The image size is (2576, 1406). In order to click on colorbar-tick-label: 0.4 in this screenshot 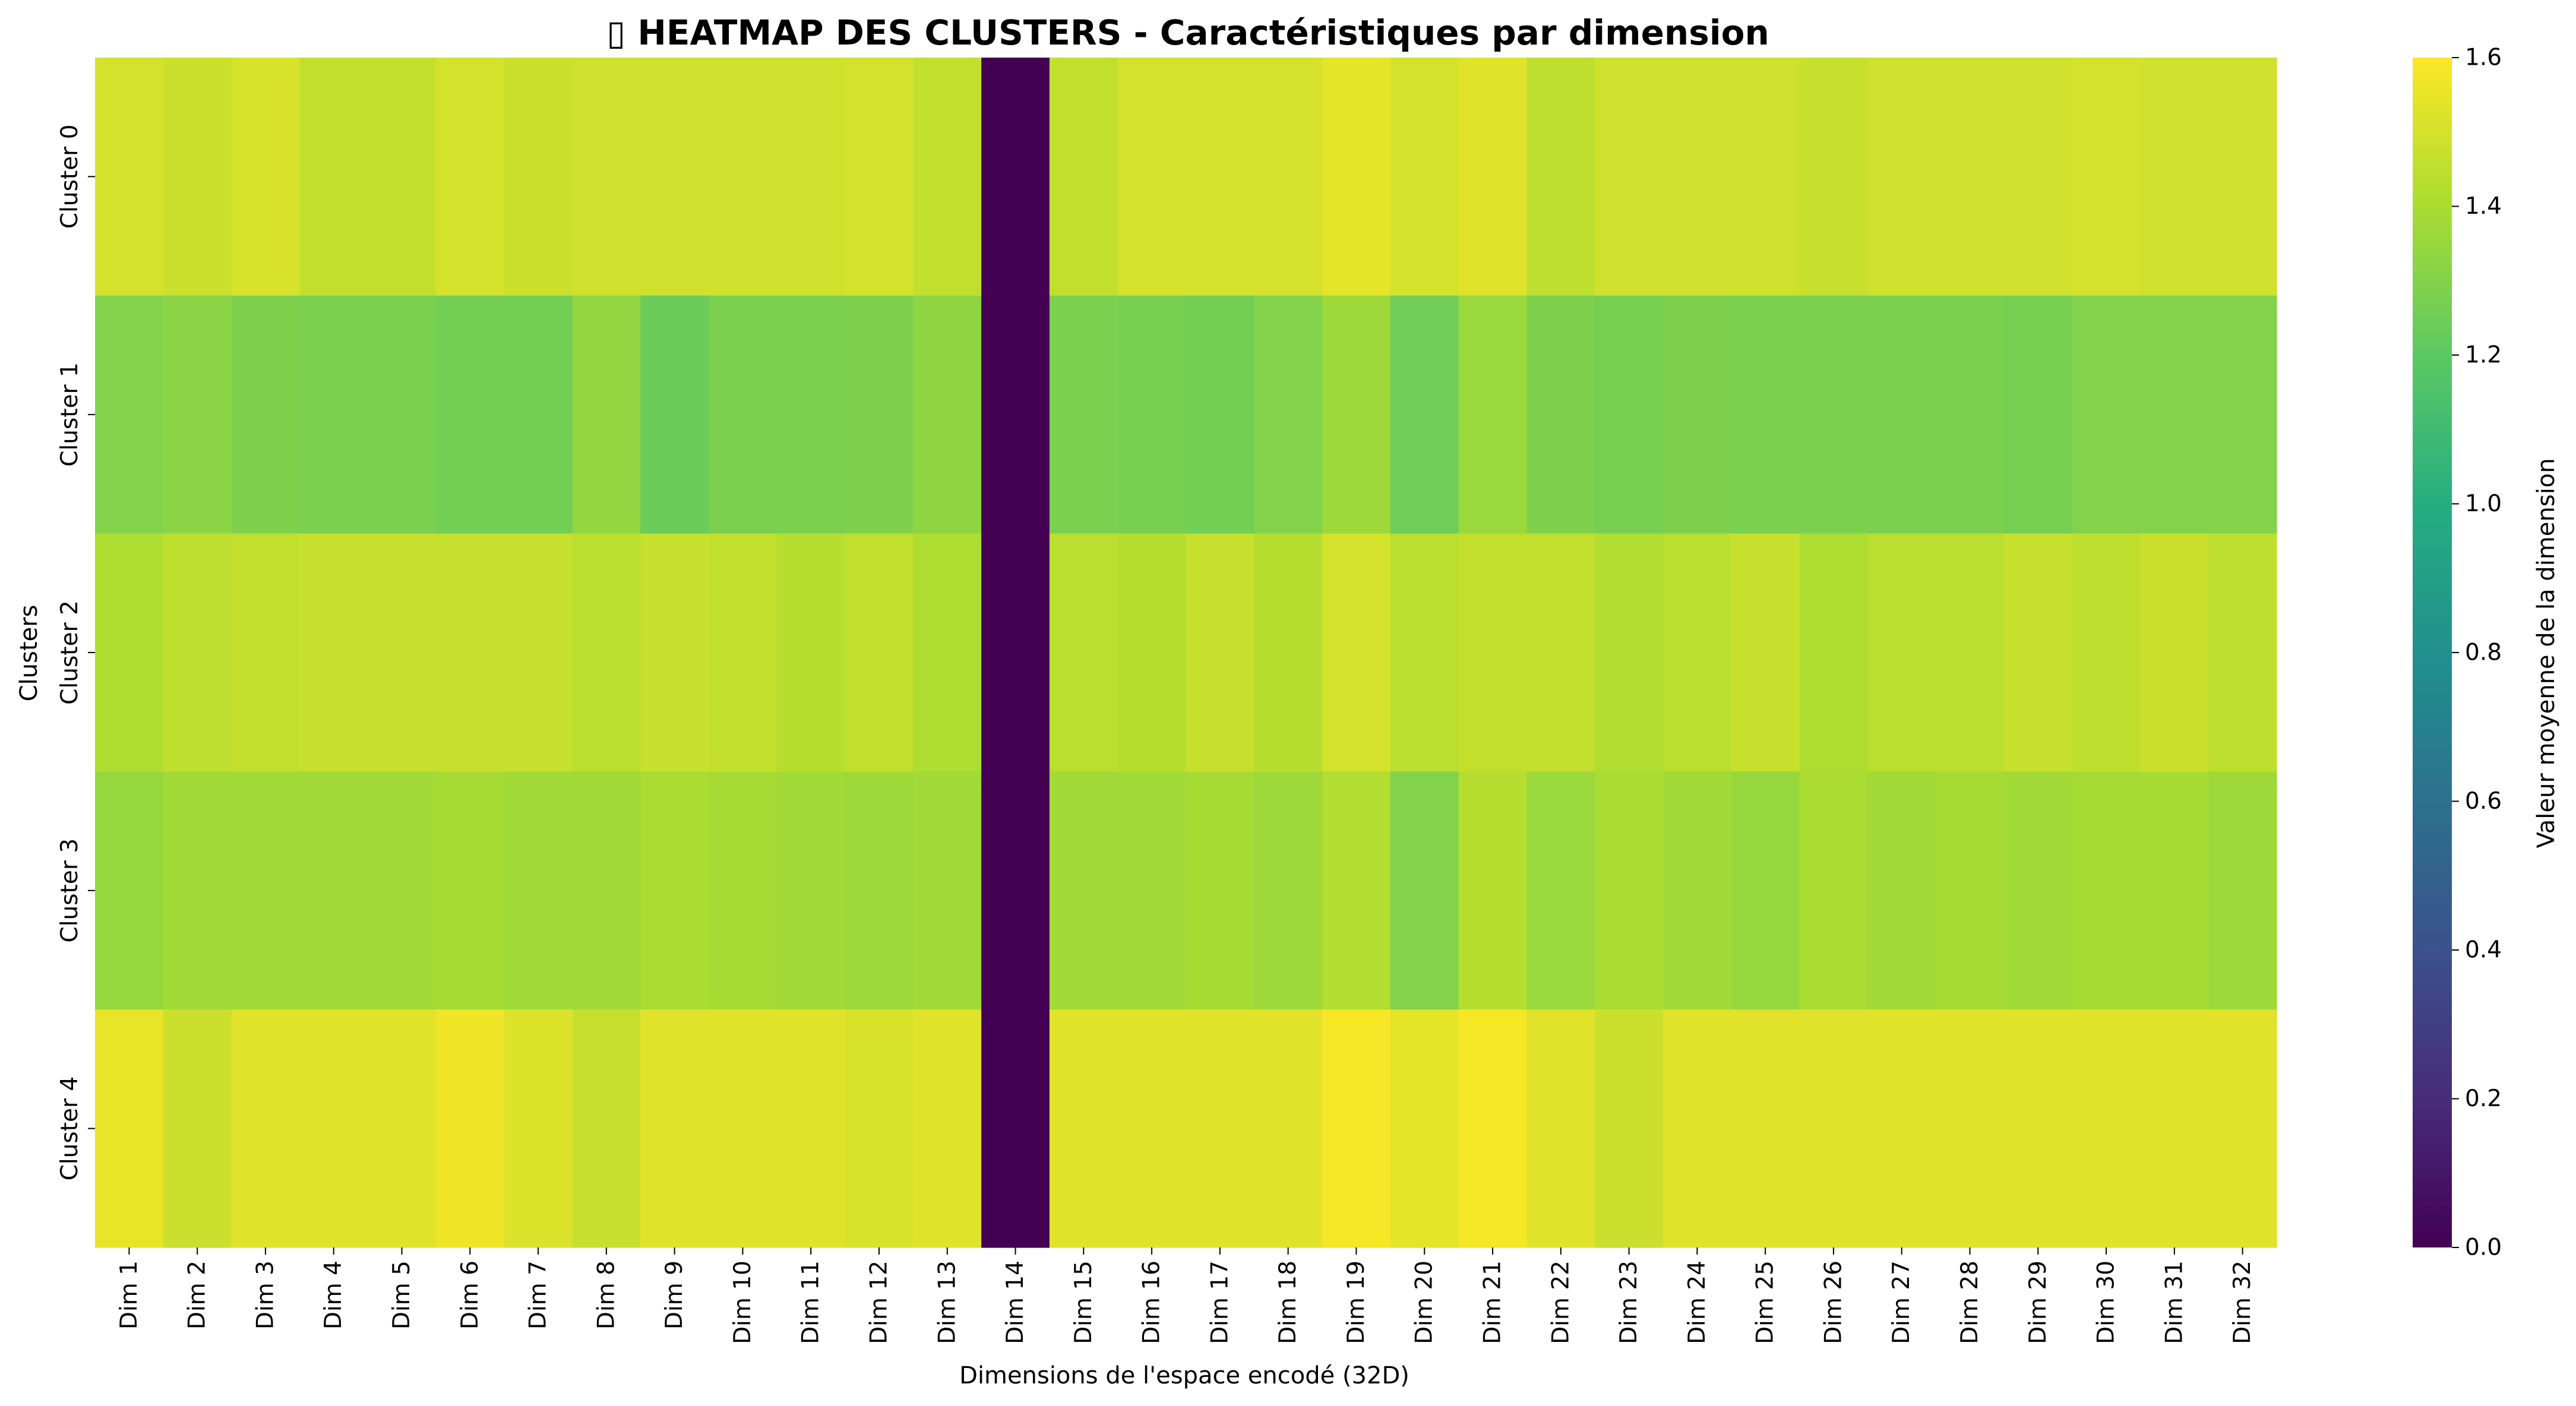, I will do `click(2483, 950)`.